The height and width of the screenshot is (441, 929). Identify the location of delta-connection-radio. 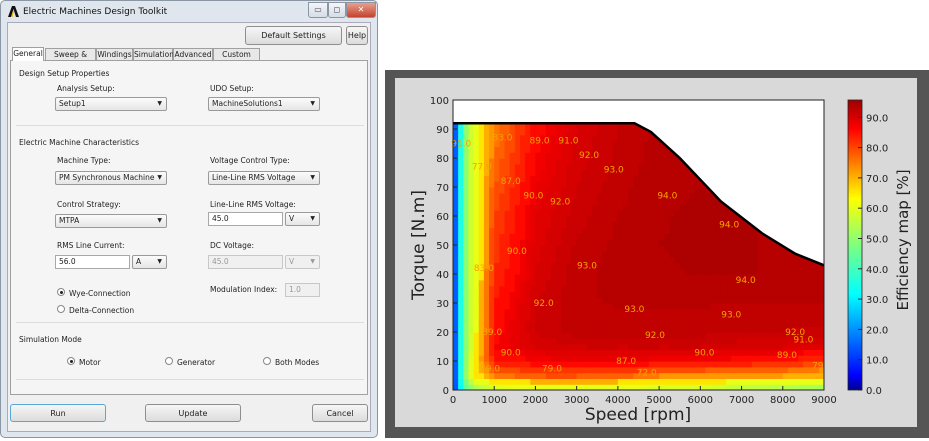
(61, 309).